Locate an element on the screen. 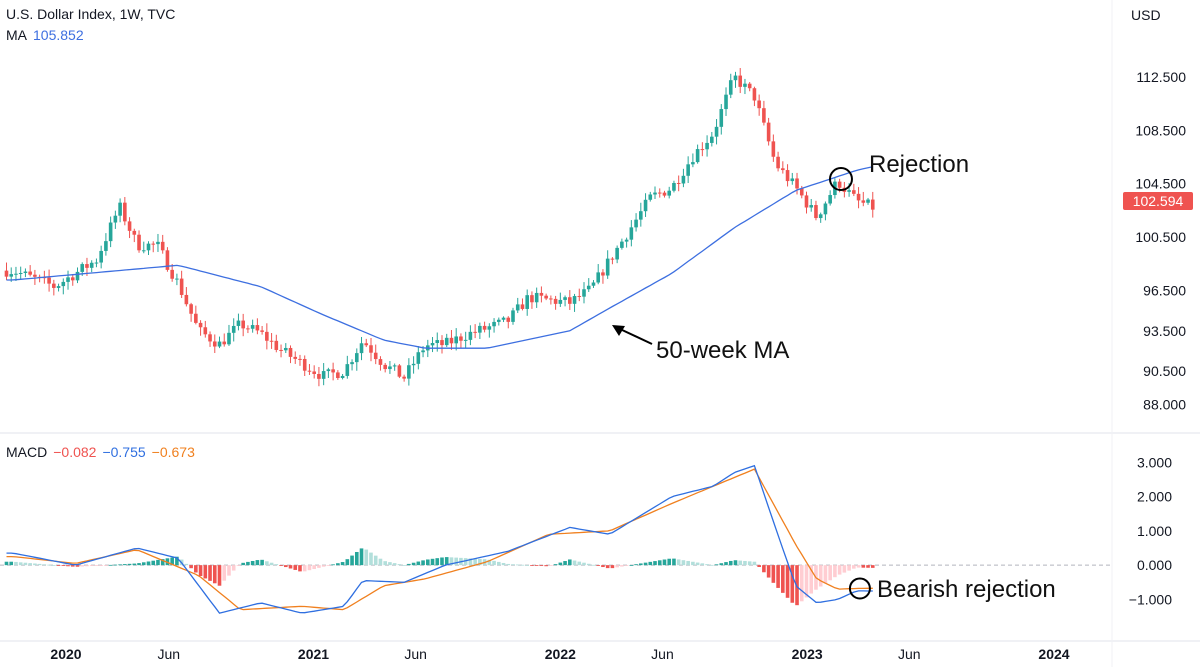 Image resolution: width=1200 pixels, height=672 pixels. macd-legend: MACD −0.082 −0.755 −0.673 is located at coordinates (103, 452).